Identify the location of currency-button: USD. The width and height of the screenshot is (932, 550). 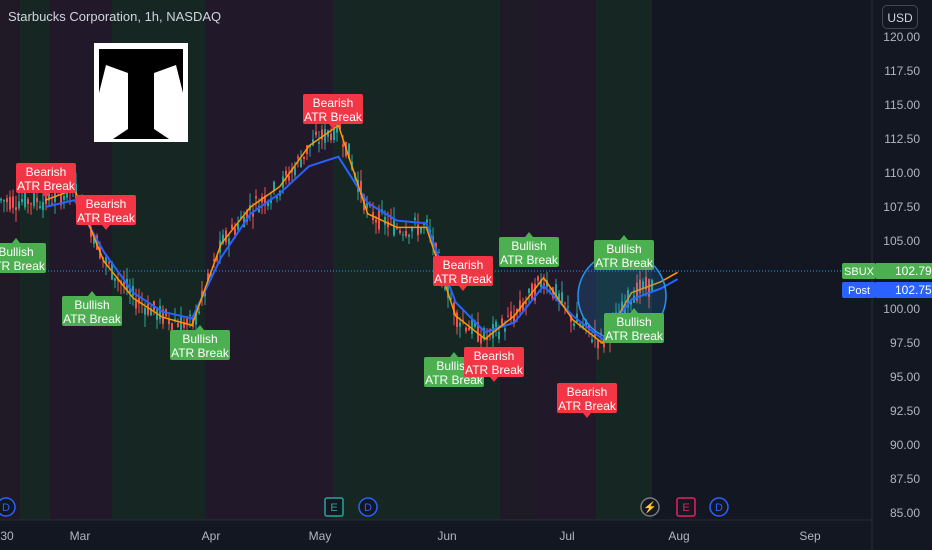
(900, 17).